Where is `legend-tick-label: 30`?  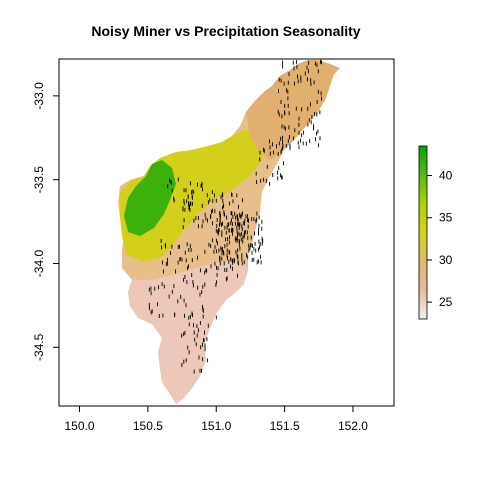 legend-tick-label: 30 is located at coordinates (446, 260).